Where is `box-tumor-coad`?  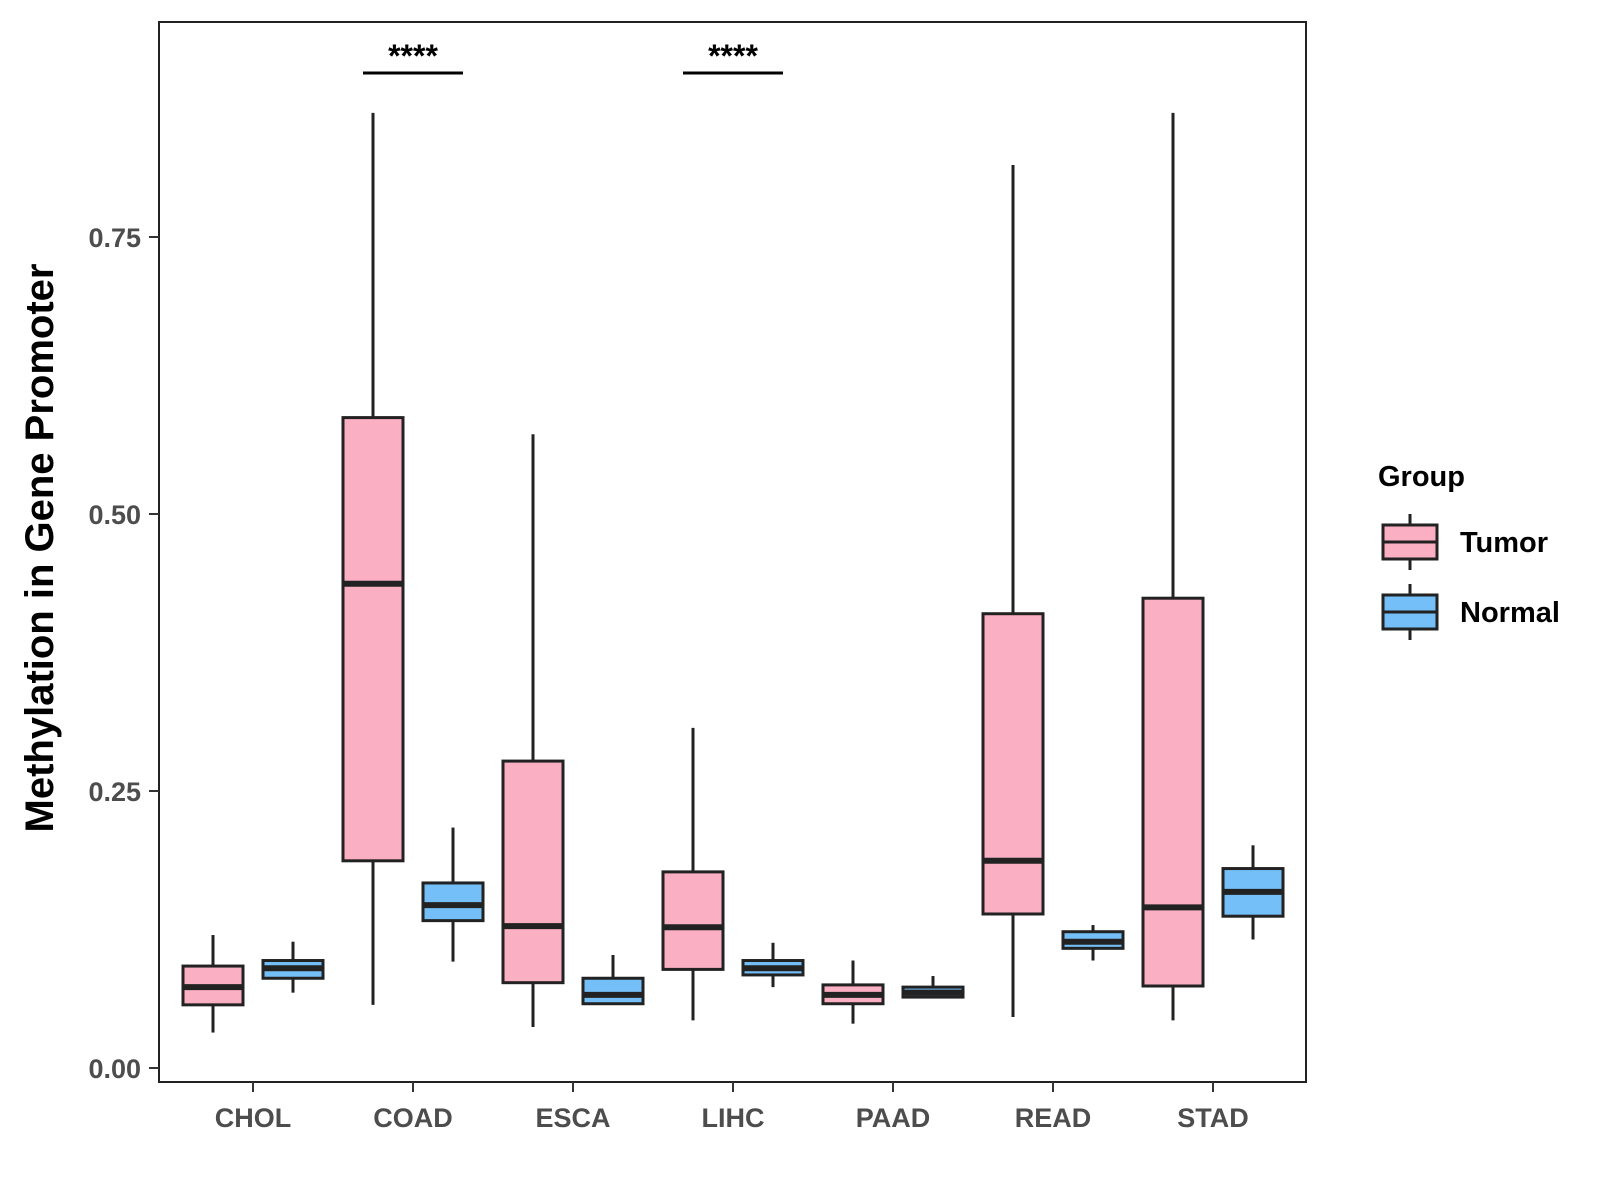 box-tumor-coad is located at coordinates (373, 558).